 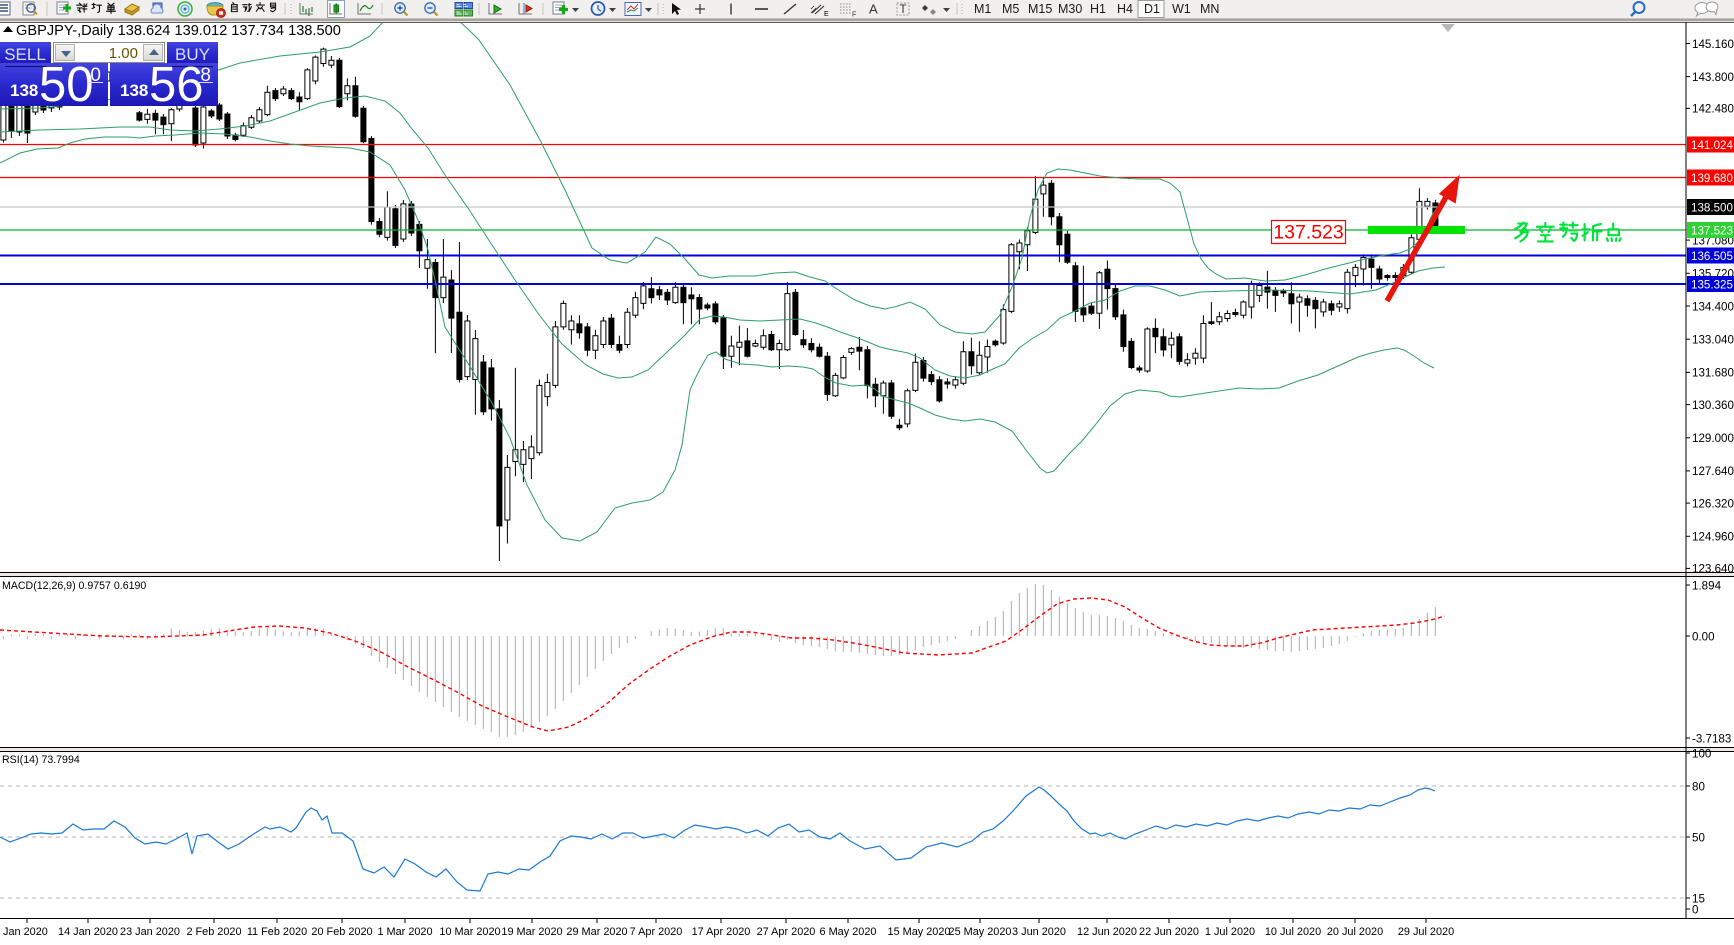 I want to click on svg-text: MACD(12,26,9) 0.9757 0.6190, so click(x=74, y=586).